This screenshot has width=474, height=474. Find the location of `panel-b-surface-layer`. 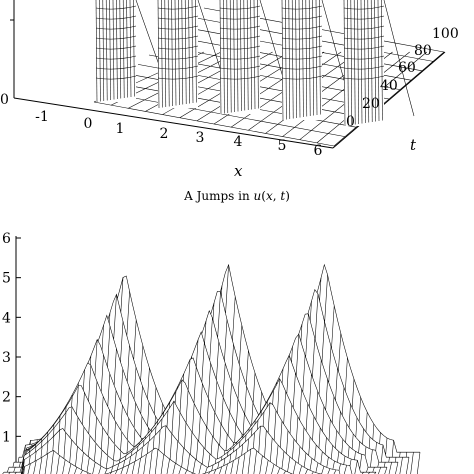

panel-b-surface-layer is located at coordinates (157, 460).